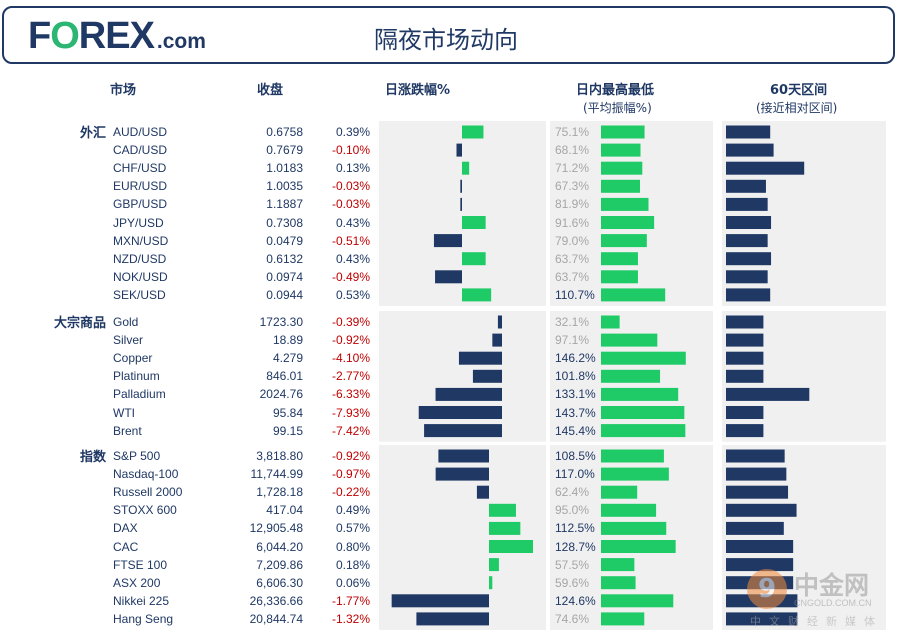  What do you see at coordinates (277, 474) in the screenshot?
I see `close-value: 11,744.99` at bounding box center [277, 474].